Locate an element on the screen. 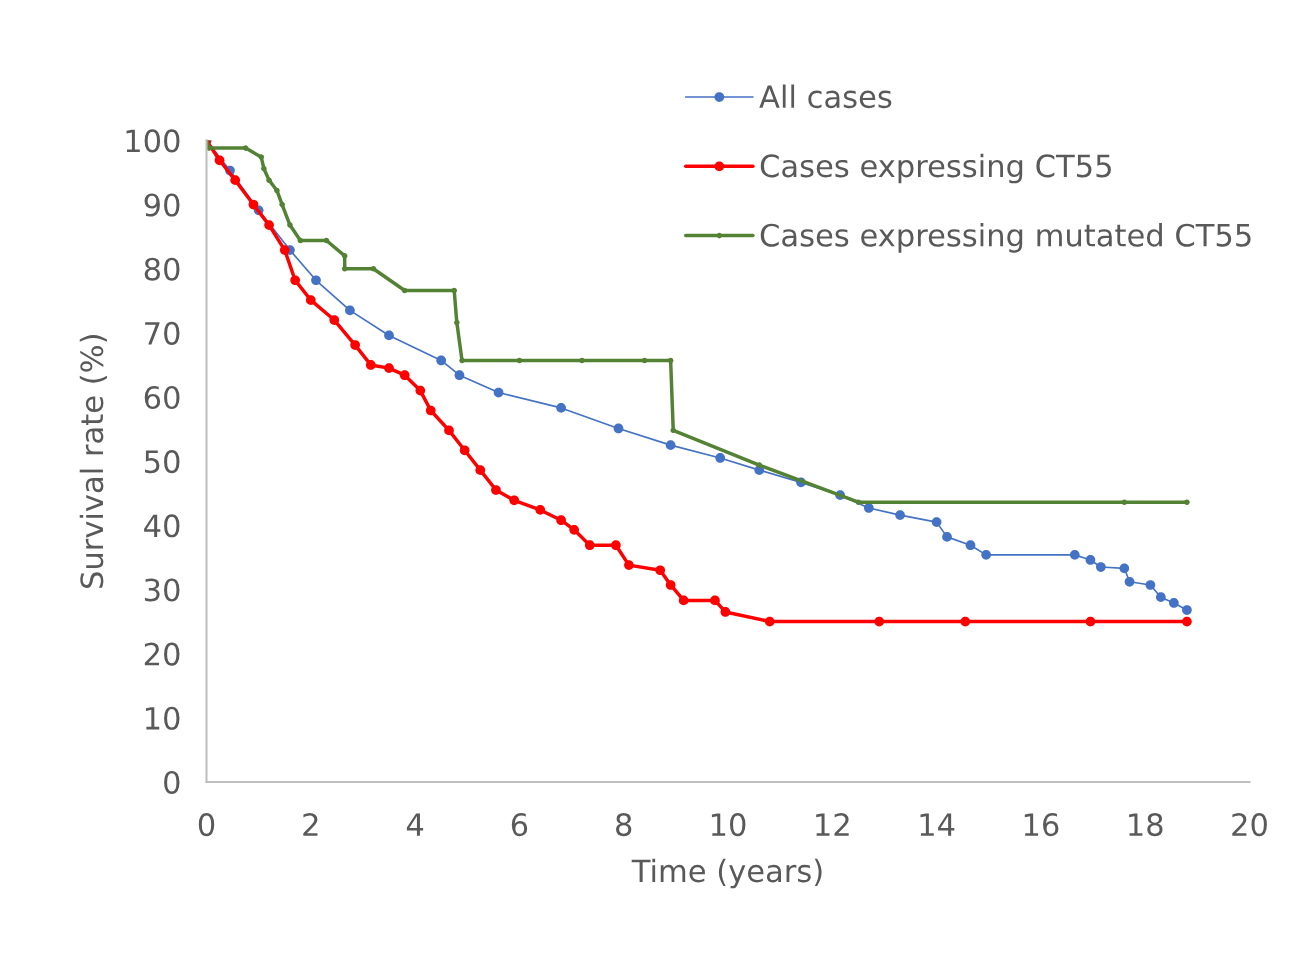 The width and height of the screenshot is (1307, 975). y-tick-label: 100 is located at coordinates (153, 141).